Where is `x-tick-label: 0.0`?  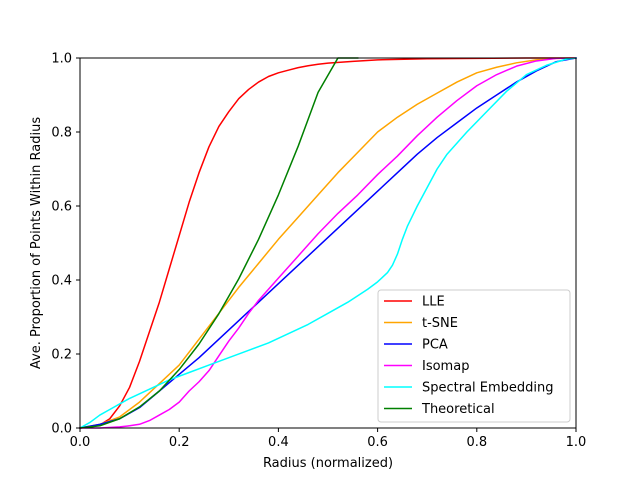
x-tick-label: 0.0 is located at coordinates (80, 442).